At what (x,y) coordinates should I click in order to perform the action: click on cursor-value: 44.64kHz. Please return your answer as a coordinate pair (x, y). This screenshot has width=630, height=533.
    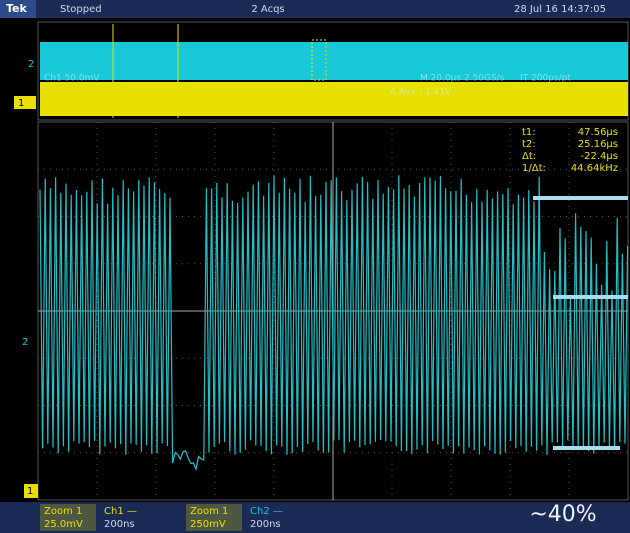
    Looking at the image, I should click on (594, 168).